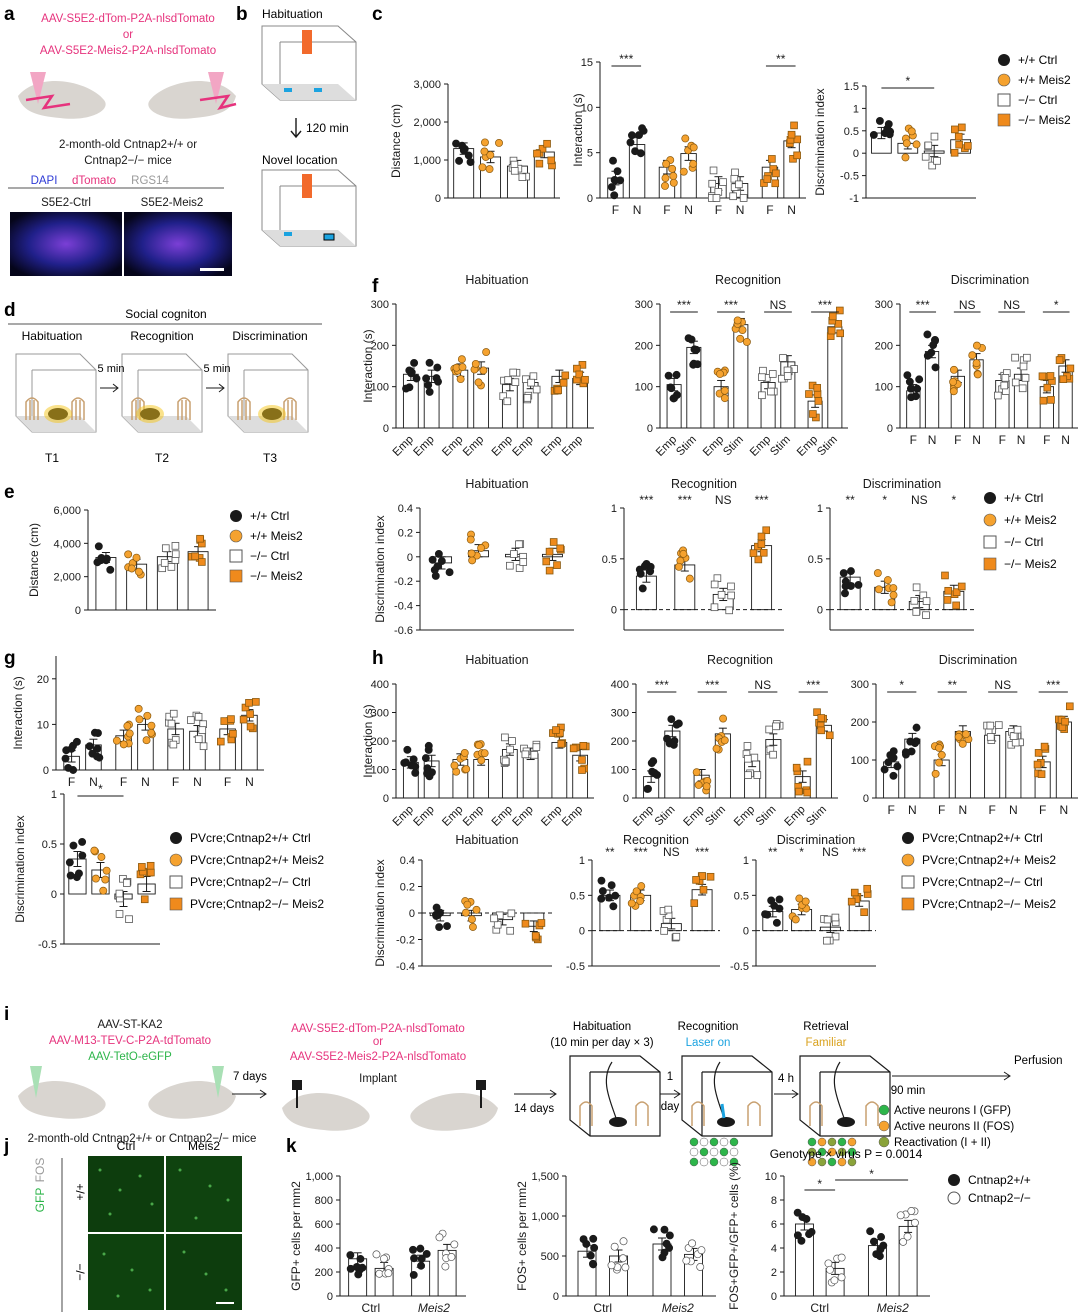  I want to click on y-tick-label: -0.4, so click(405, 967).